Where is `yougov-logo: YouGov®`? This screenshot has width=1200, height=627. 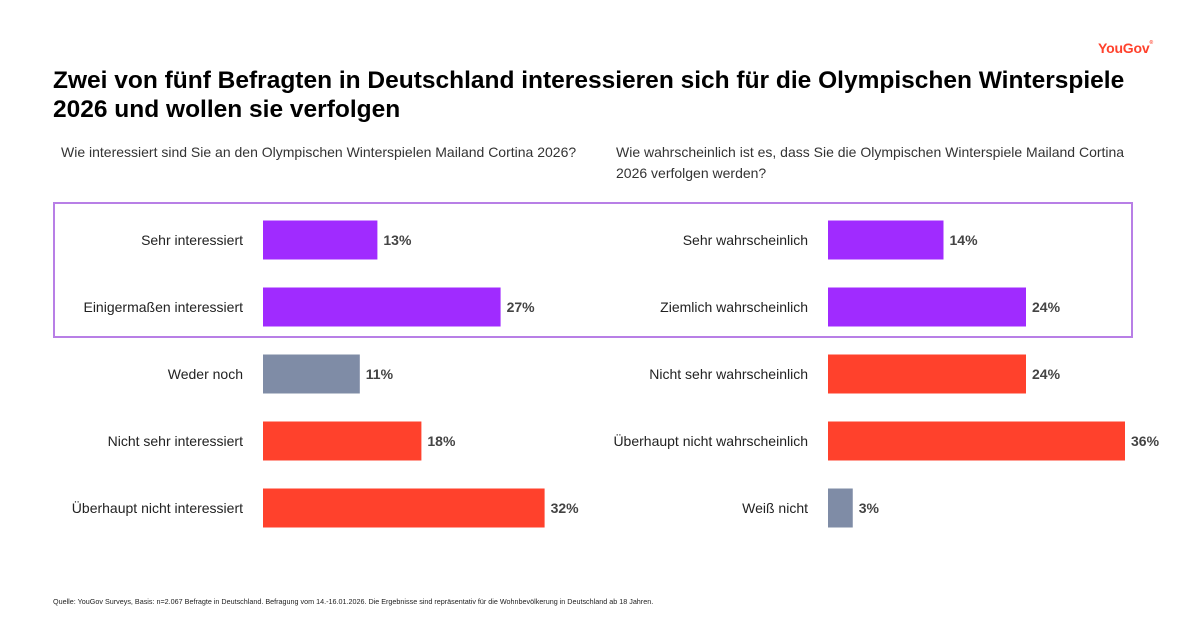
yougov-logo: YouGov® is located at coordinates (1125, 48).